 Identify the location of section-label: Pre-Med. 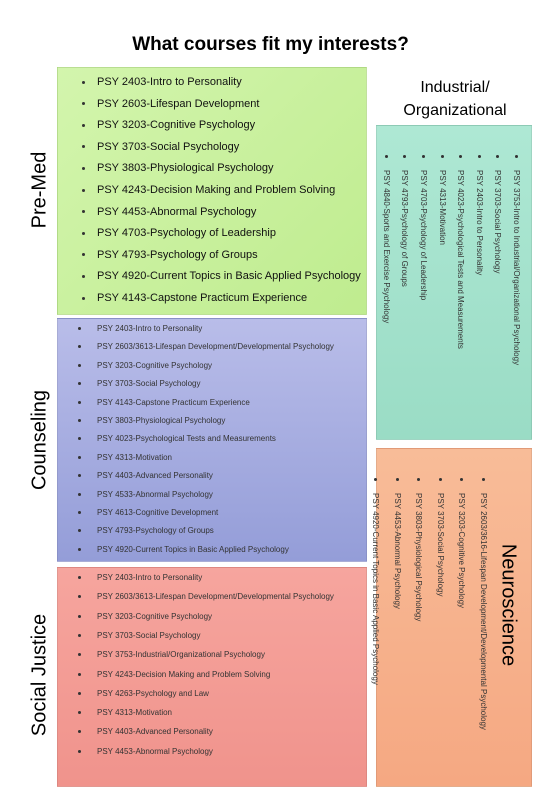
(39, 190).